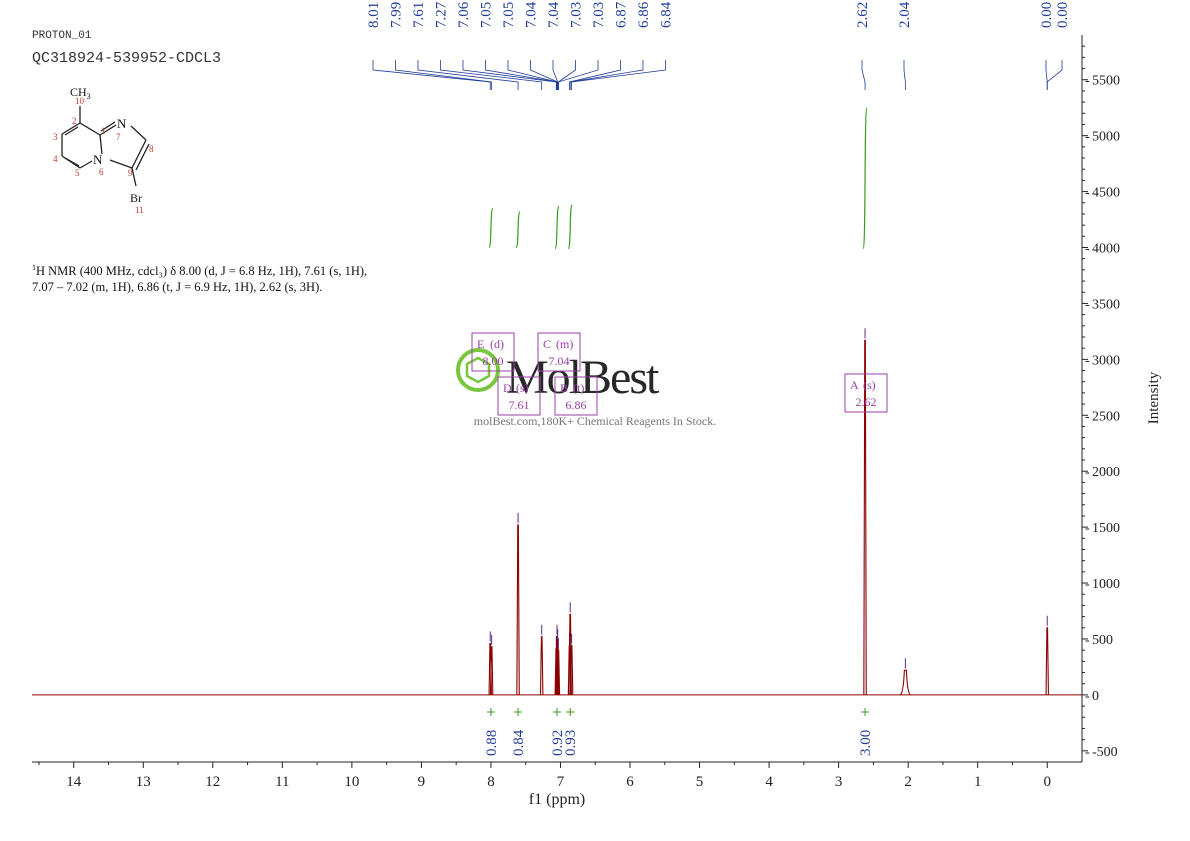  I want to click on x-tick-label: 5, so click(700, 782).